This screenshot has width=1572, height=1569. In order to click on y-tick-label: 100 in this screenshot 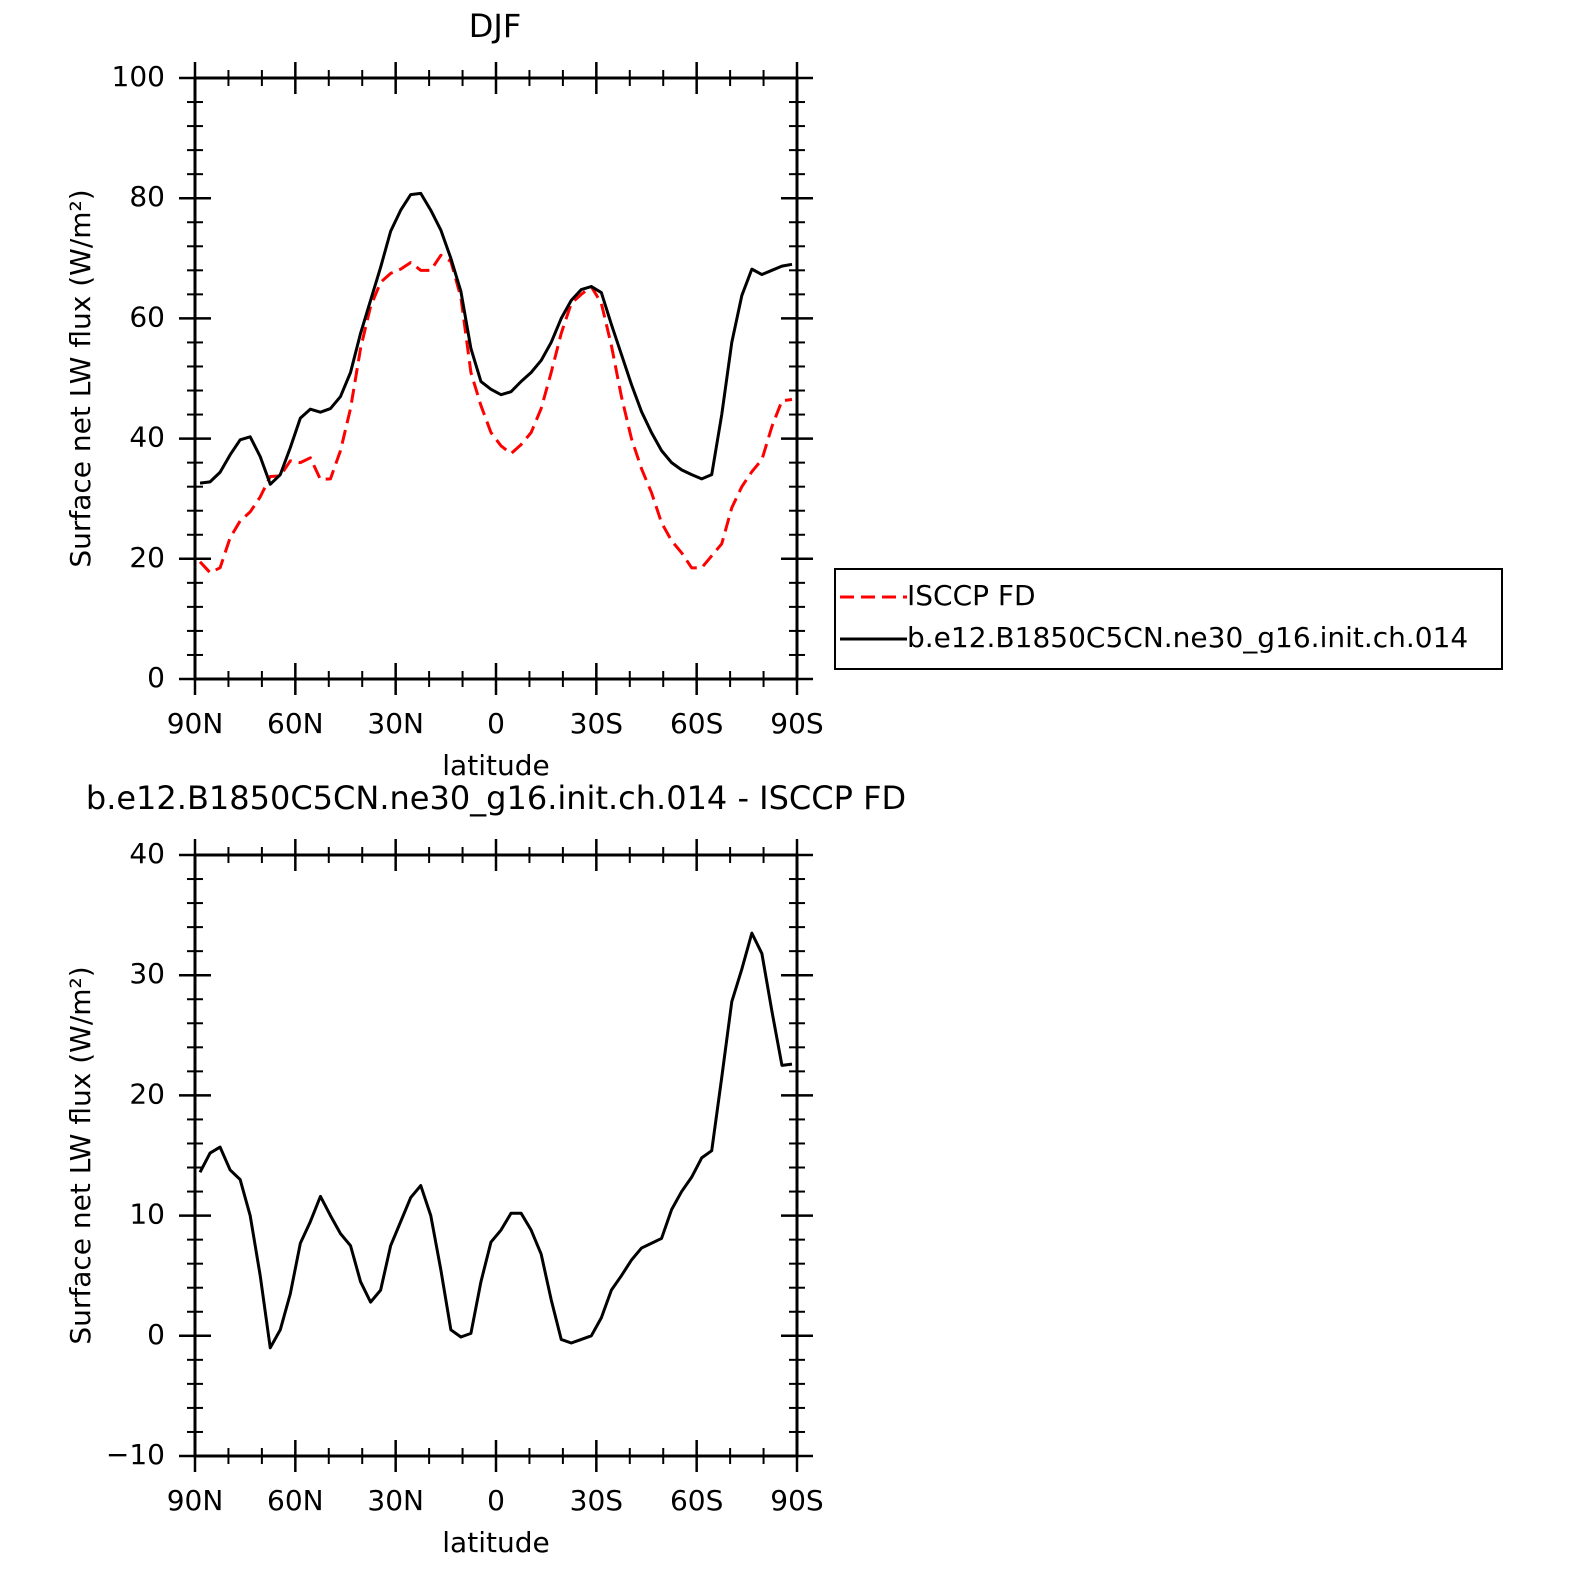, I will do `click(138, 76)`.